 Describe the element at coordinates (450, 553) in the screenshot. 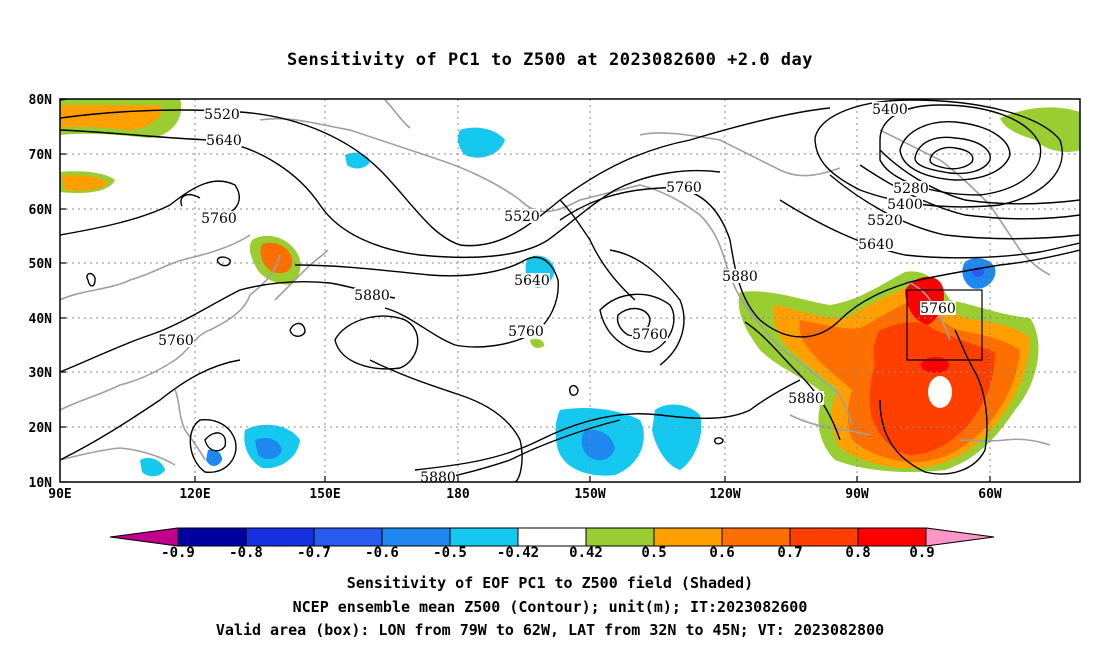

I see `colorbar-label: -0.5` at that location.